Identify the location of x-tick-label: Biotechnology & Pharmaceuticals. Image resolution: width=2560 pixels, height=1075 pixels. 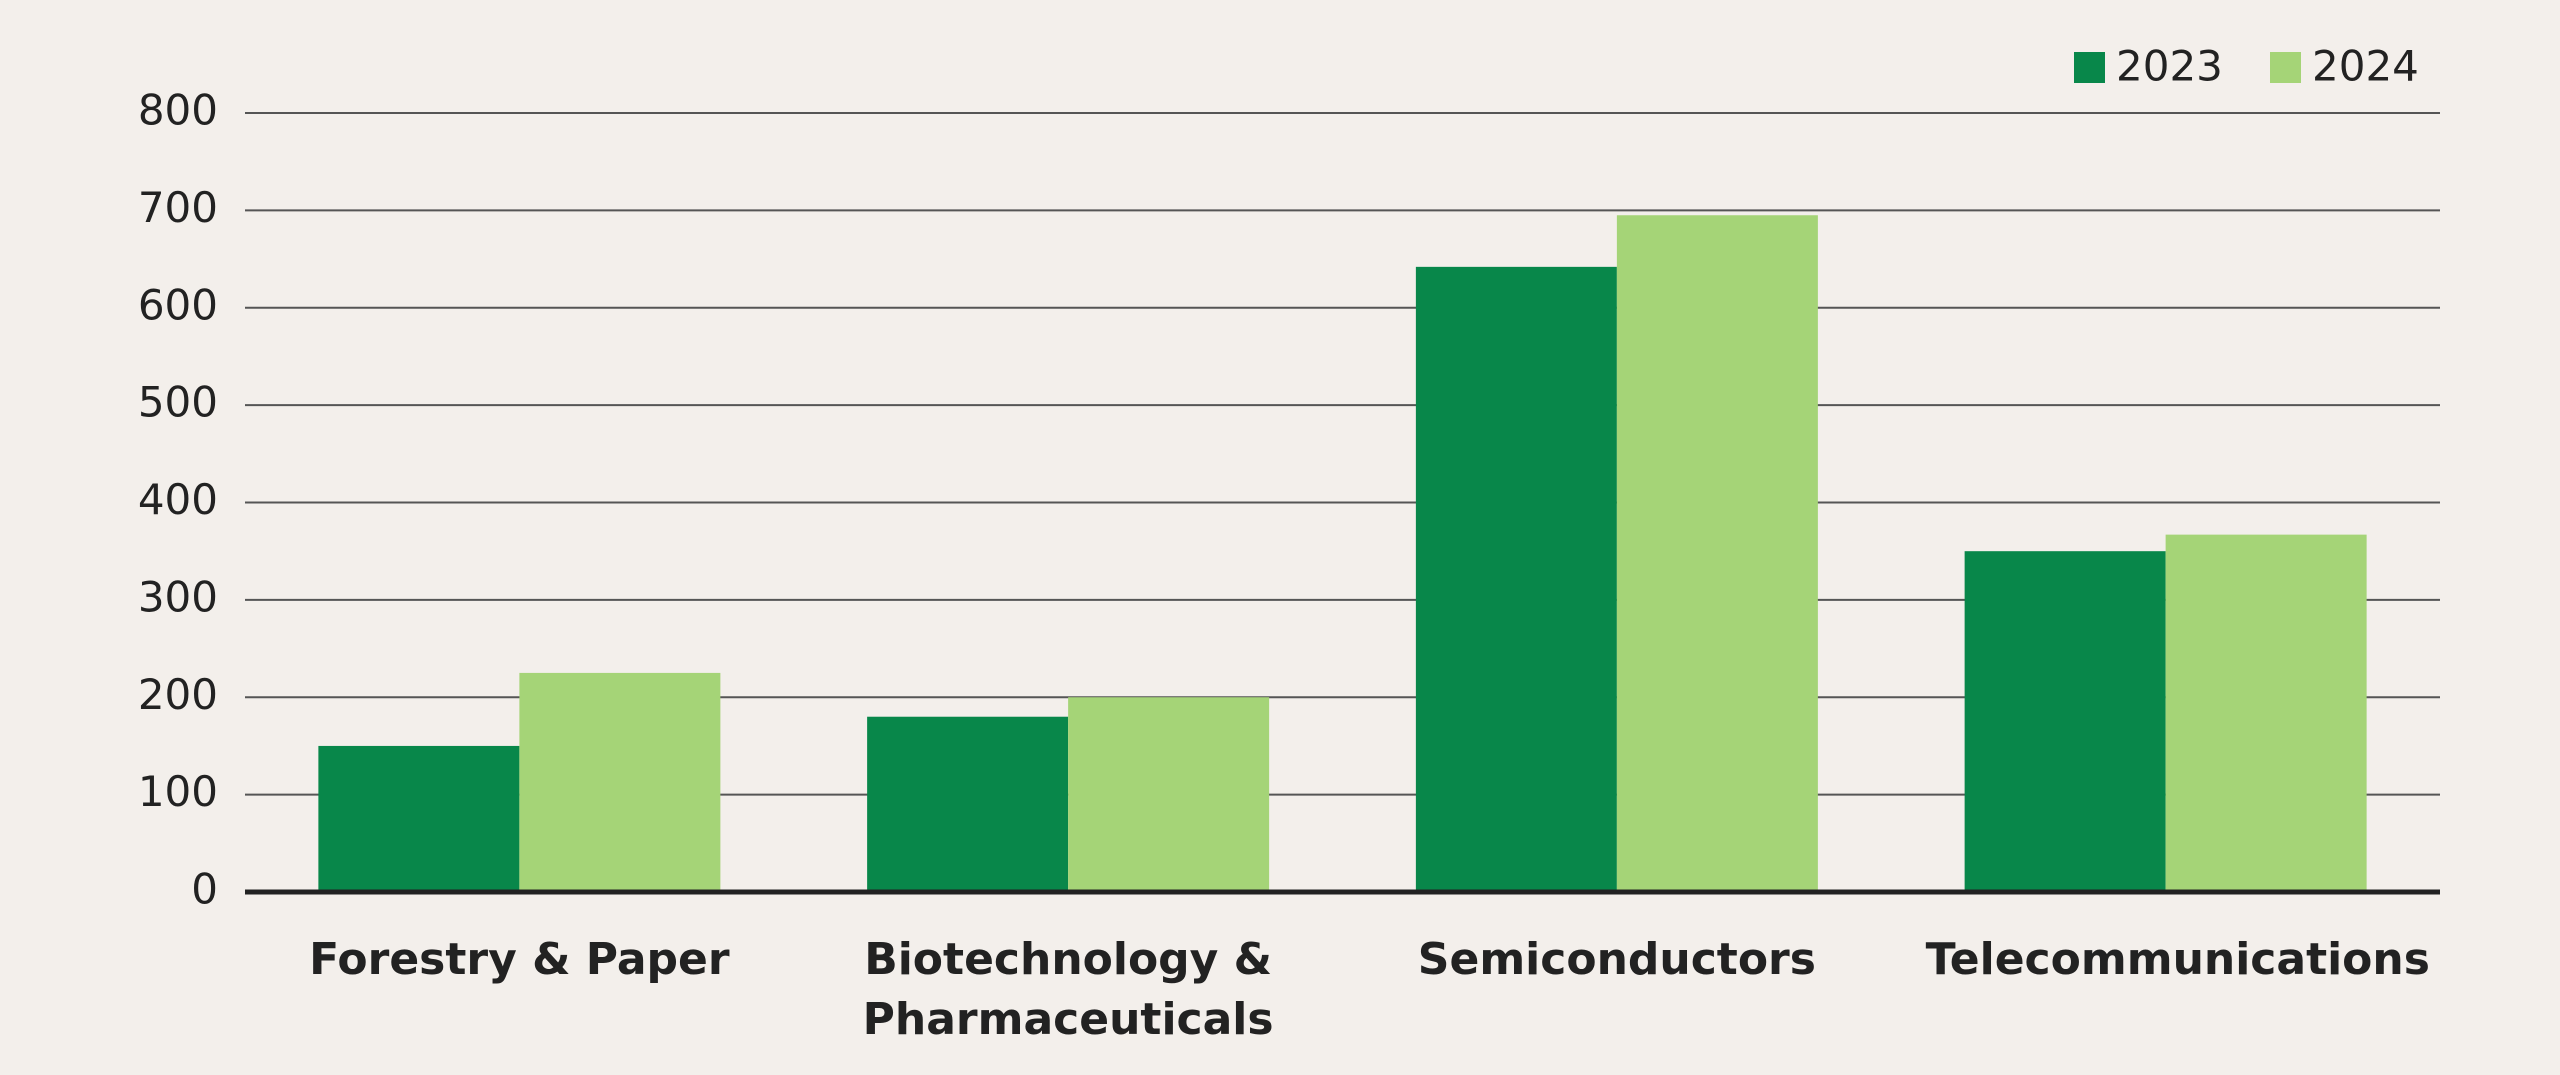
(1068, 989).